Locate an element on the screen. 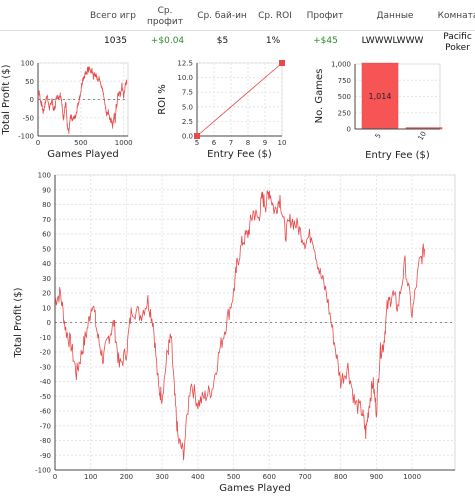 This screenshot has width=475, height=500. y-tick-label: 20 is located at coordinates (46, 294).